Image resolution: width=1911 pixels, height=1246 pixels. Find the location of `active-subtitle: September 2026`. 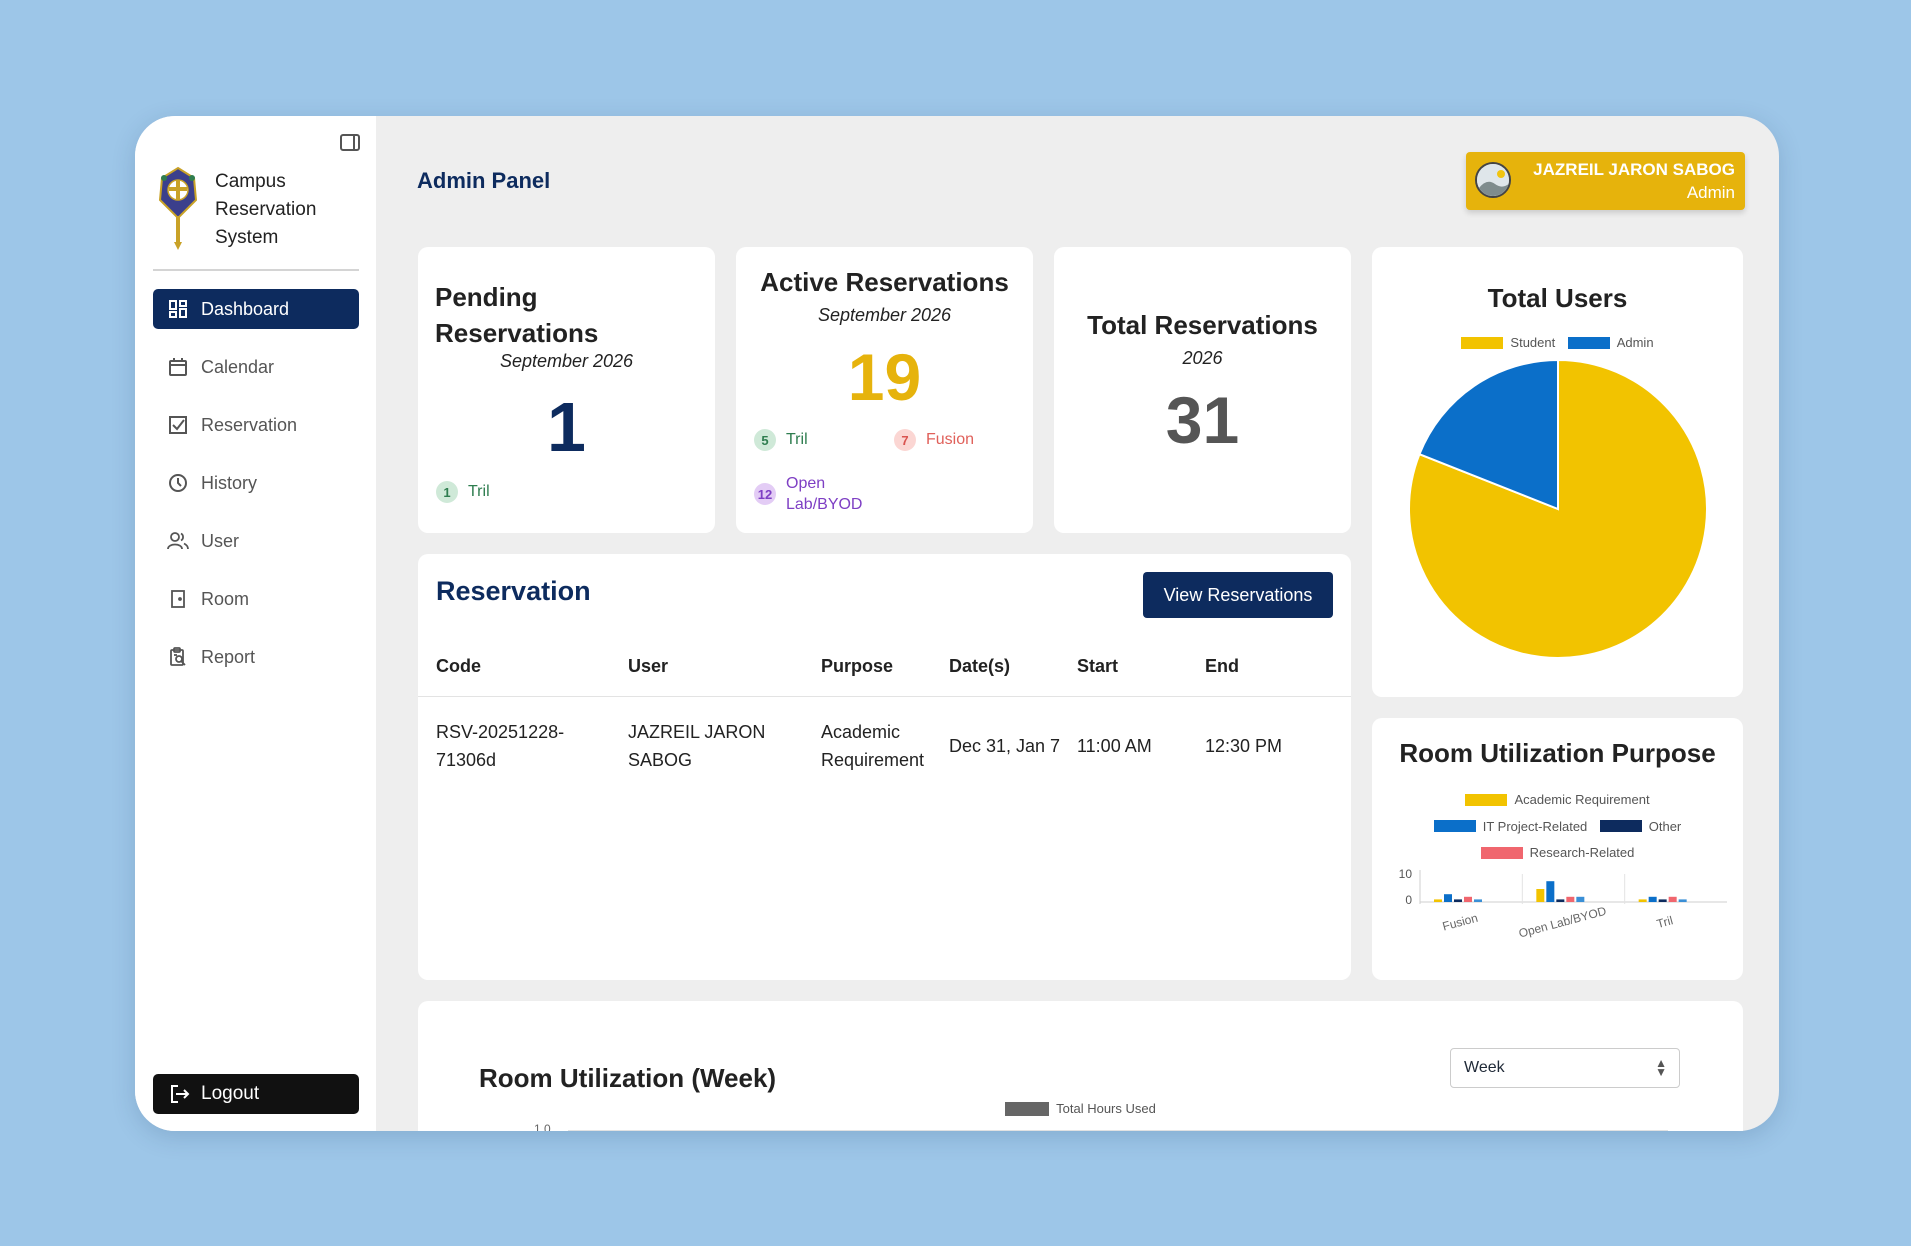

active-subtitle: September 2026 is located at coordinates (884, 315).